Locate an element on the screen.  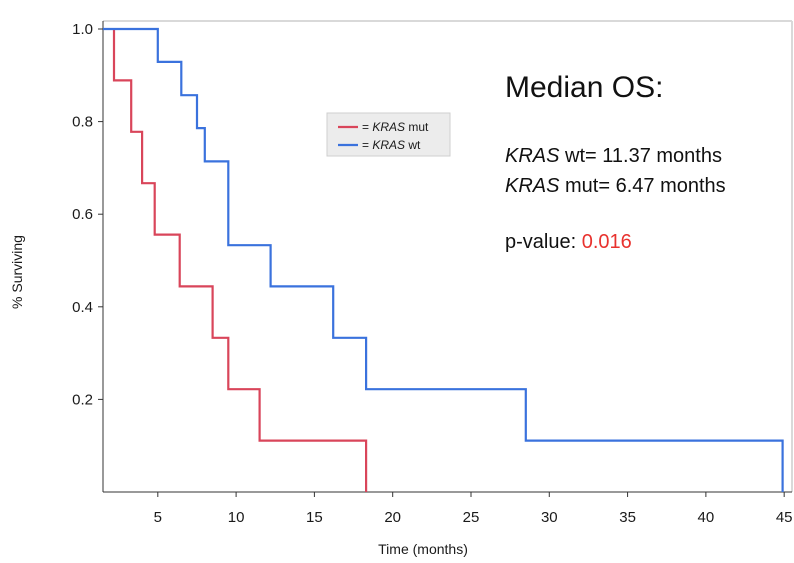
y-tick-label: 0.8 is located at coordinates (82, 122).